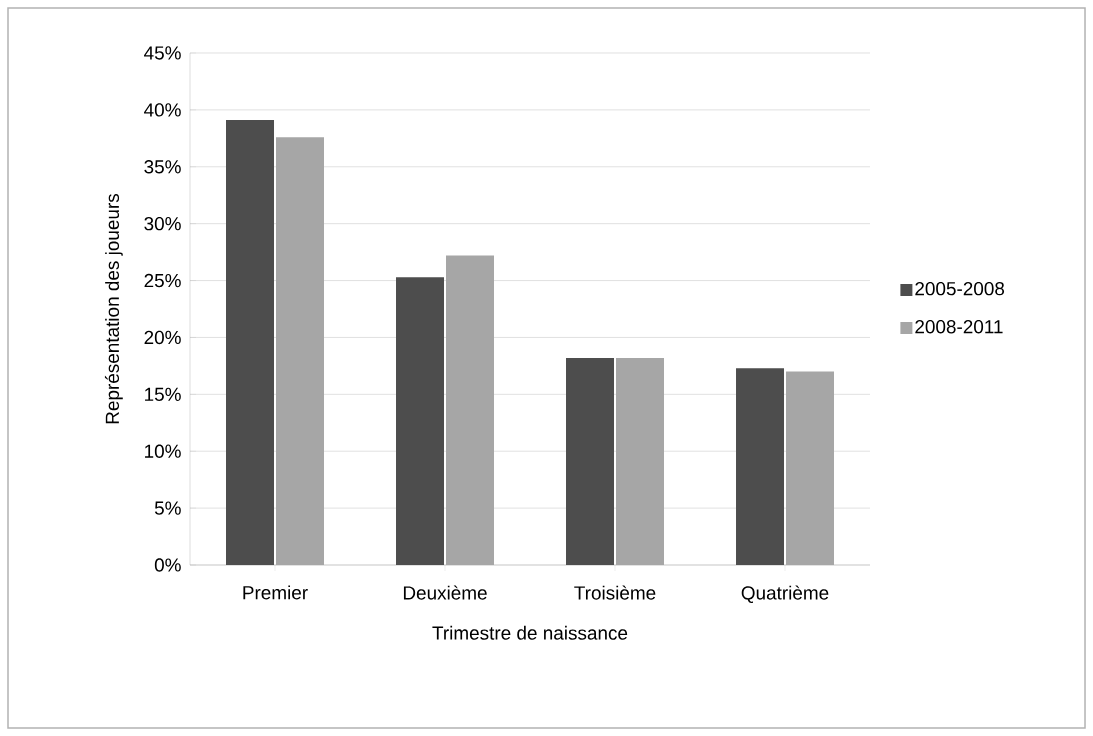 The width and height of the screenshot is (1093, 736). Describe the element at coordinates (163, 394) in the screenshot. I see `y-tick-label: 15%` at that location.